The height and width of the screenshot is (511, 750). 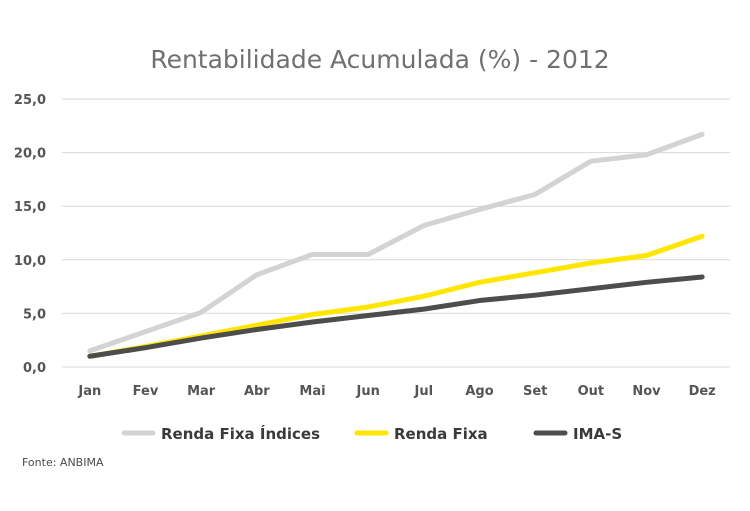 What do you see at coordinates (591, 391) in the screenshot?
I see `x-tick-label: Out` at bounding box center [591, 391].